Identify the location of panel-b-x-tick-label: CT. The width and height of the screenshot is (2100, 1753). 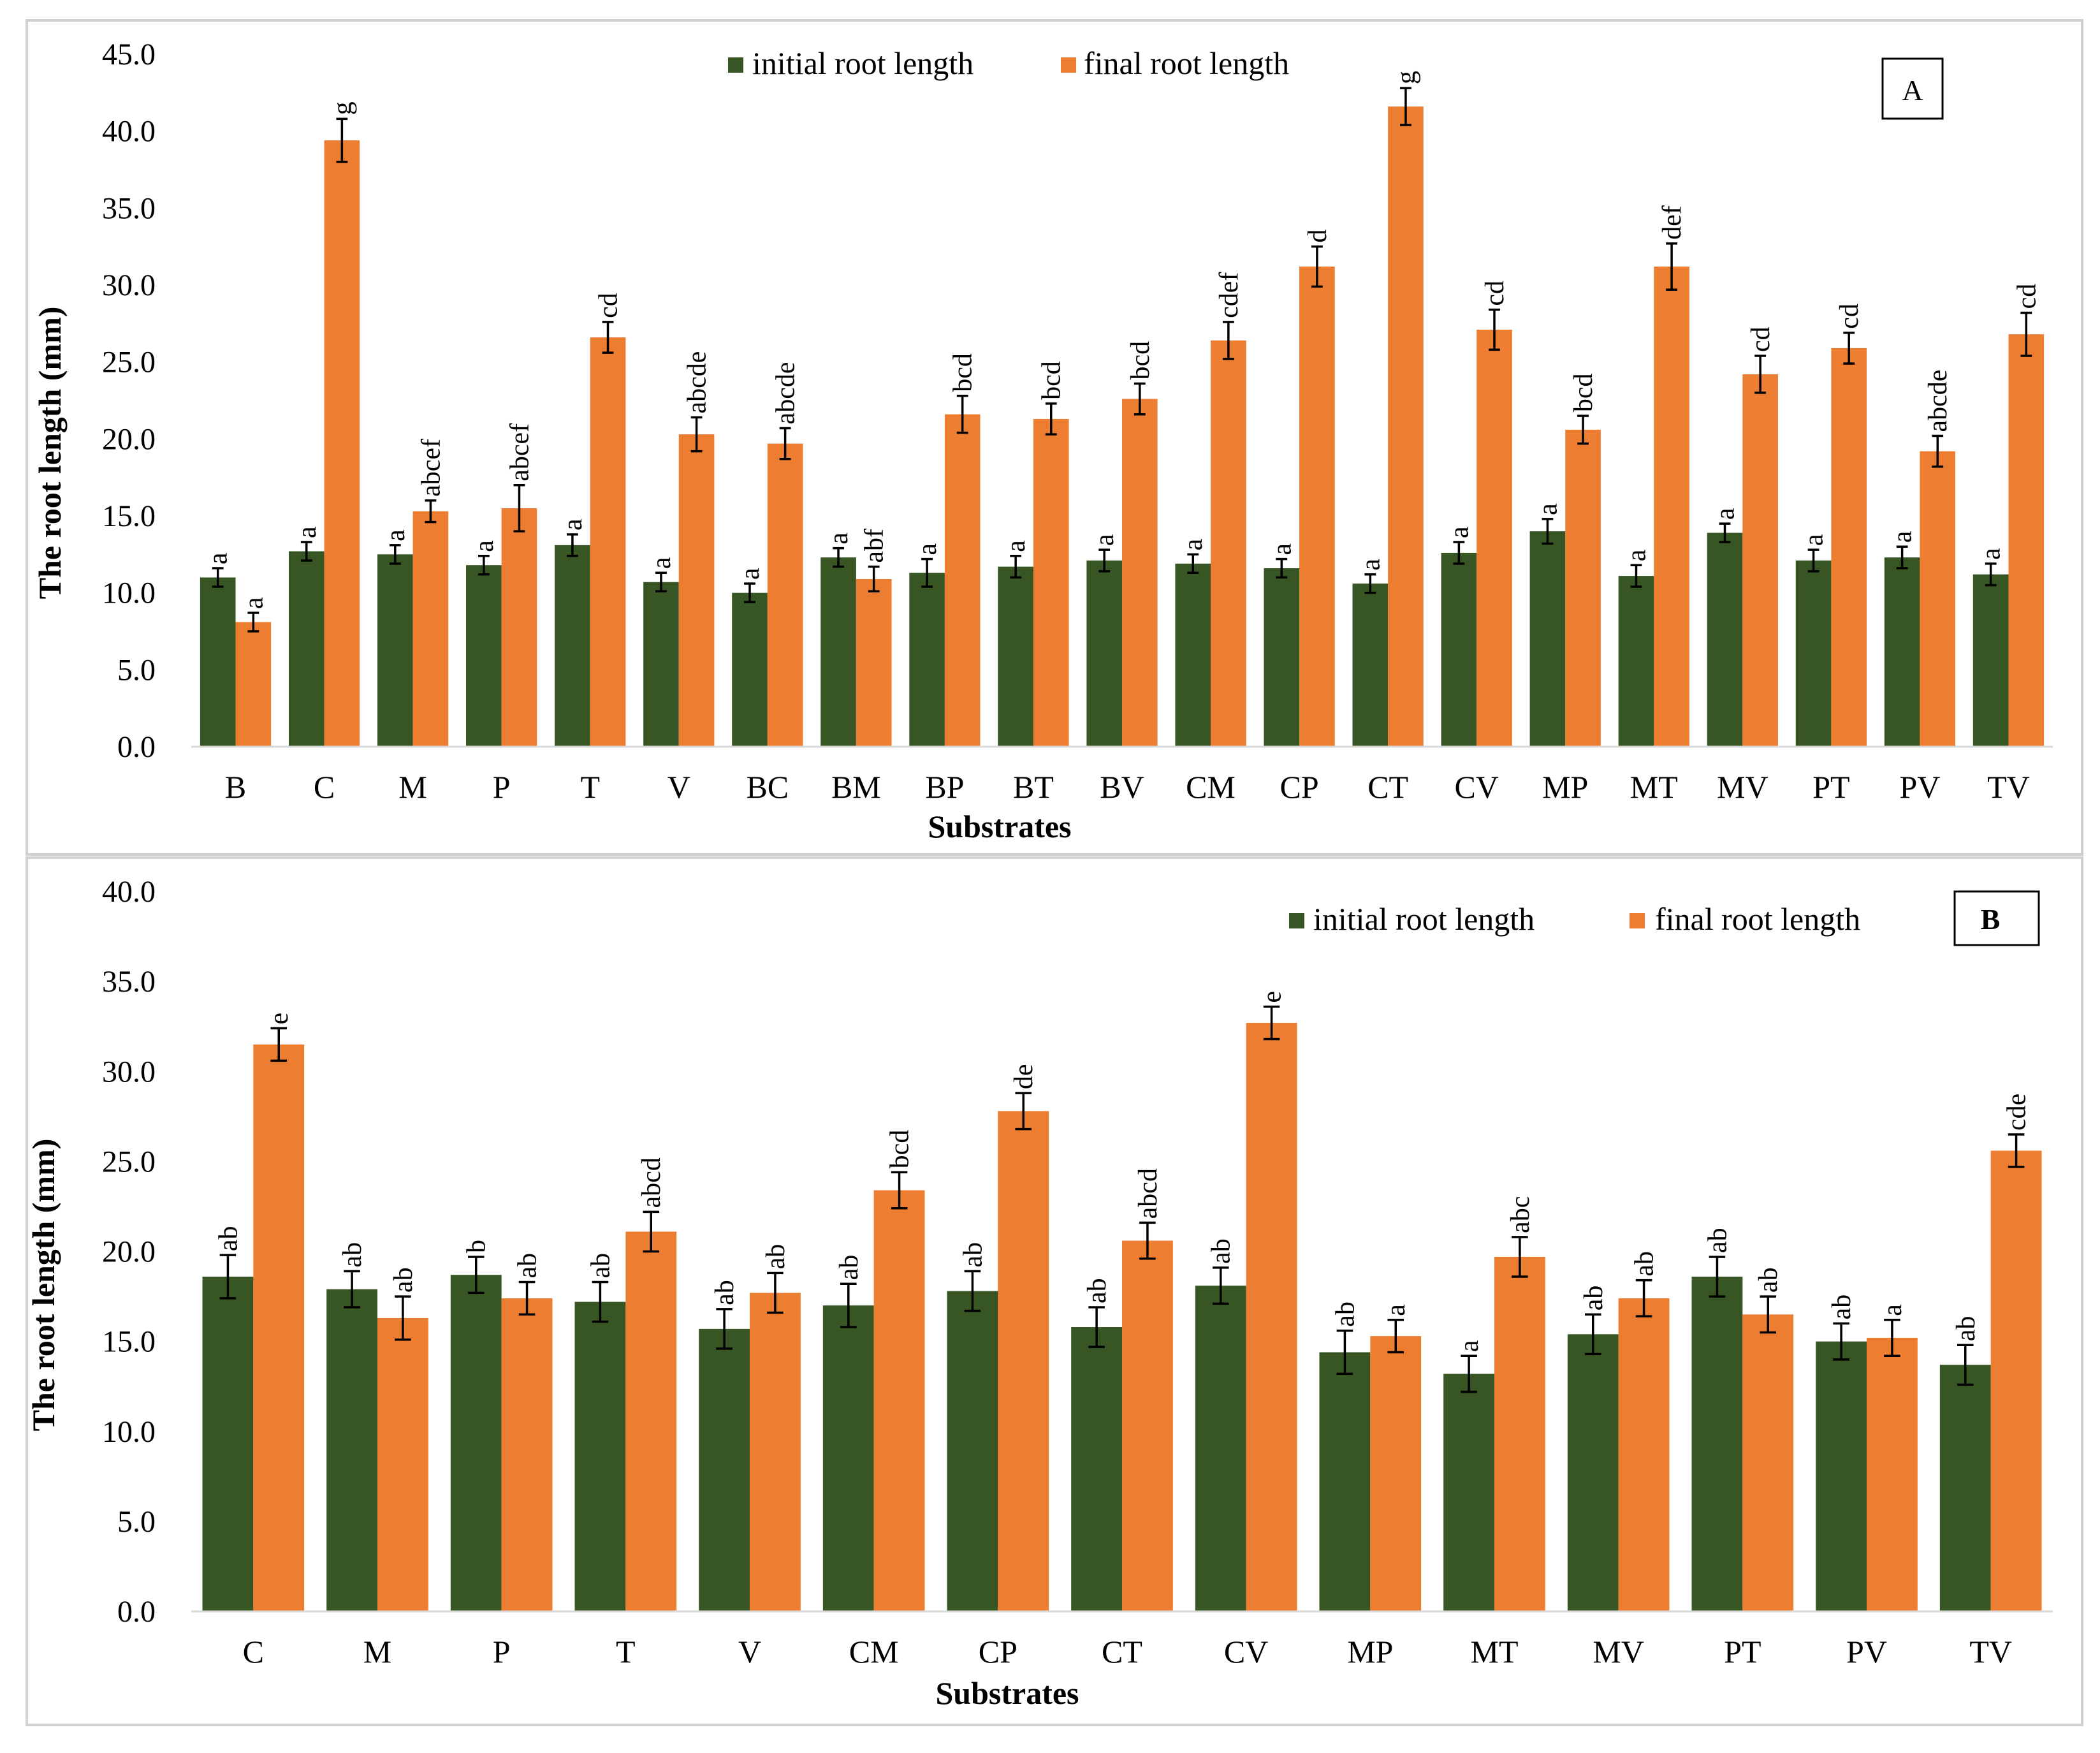
(1122, 1651).